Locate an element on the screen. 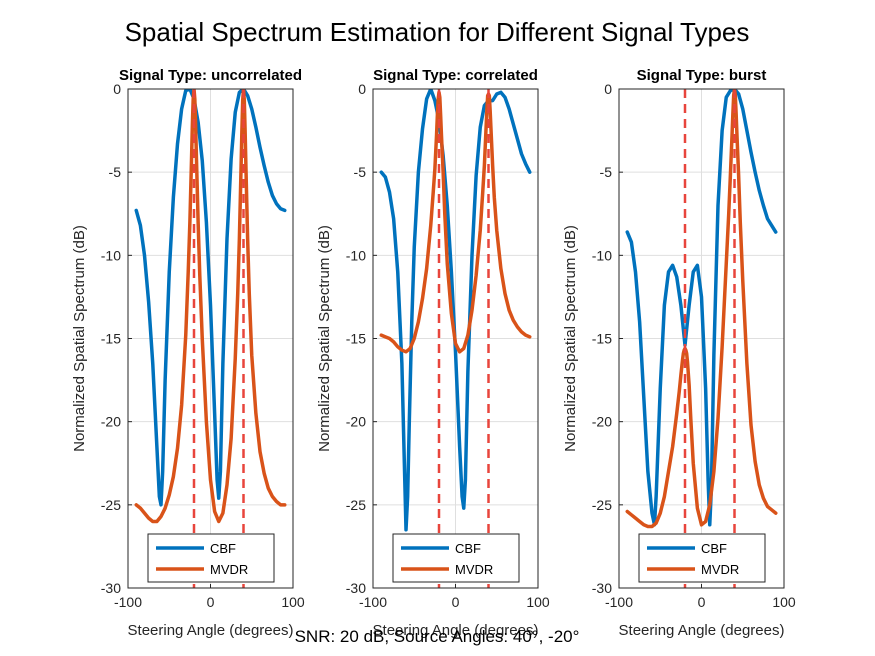 The height and width of the screenshot is (656, 875). panel-title: Signal Type: burst is located at coordinates (702, 75).